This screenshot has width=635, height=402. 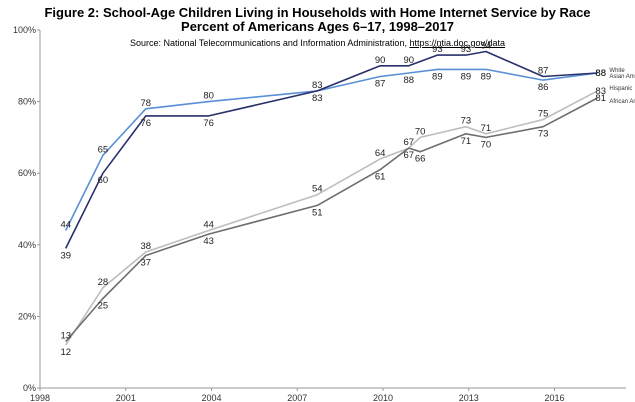 I want to click on data-label-african-american: 73, so click(x=543, y=134).